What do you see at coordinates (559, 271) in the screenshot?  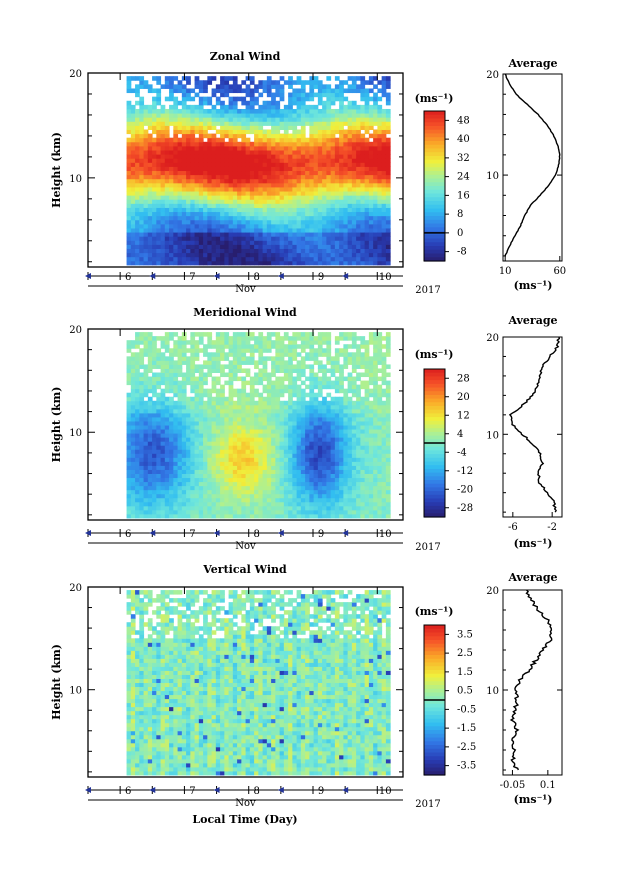 I see `profile-x-tick-label: 60` at bounding box center [559, 271].